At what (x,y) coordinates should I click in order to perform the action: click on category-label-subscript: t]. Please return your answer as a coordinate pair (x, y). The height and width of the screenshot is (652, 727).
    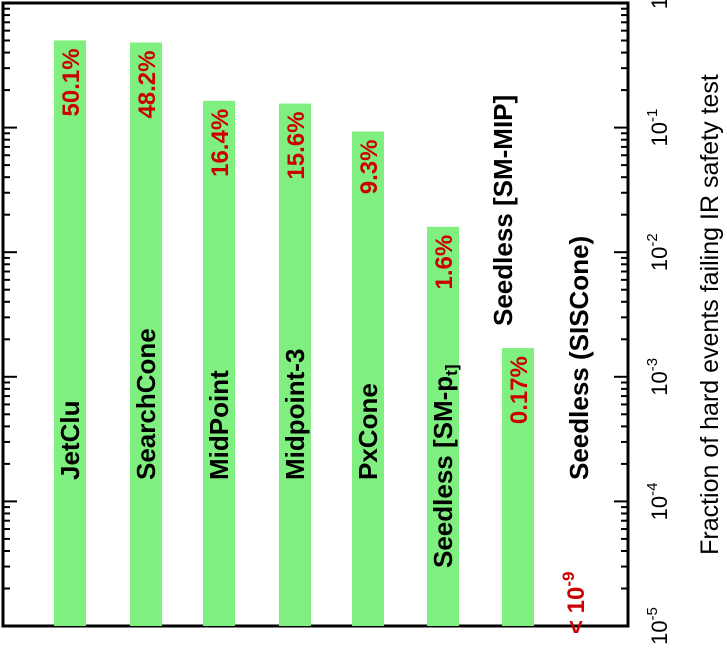
    Looking at the image, I should click on (451, 370).